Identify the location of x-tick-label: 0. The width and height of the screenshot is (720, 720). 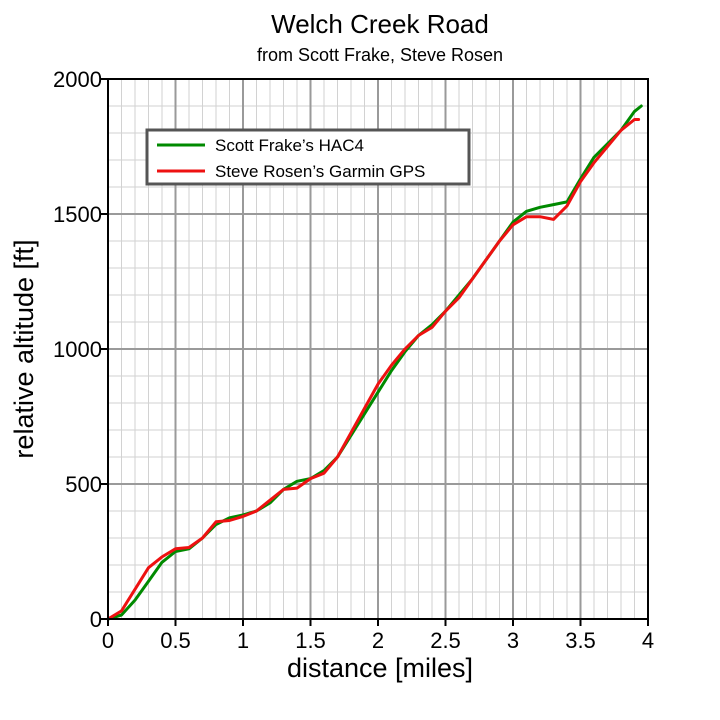
(108, 640).